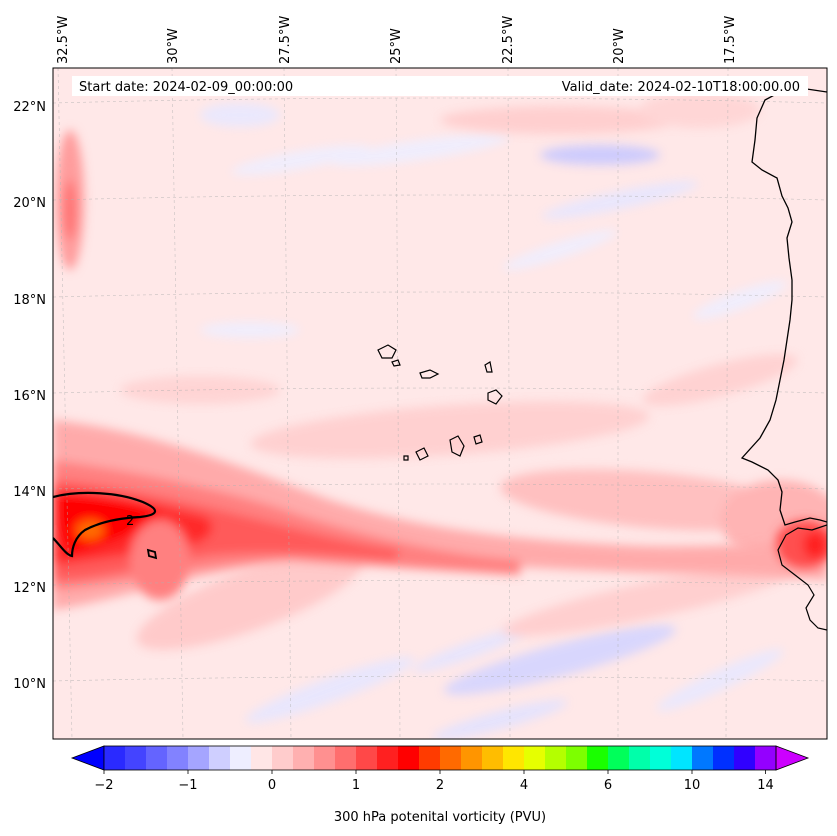 Image resolution: width=837 pixels, height=836 pixels. I want to click on colorbar-title: 300 hPa potenital vorticity (PVU), so click(440, 817).